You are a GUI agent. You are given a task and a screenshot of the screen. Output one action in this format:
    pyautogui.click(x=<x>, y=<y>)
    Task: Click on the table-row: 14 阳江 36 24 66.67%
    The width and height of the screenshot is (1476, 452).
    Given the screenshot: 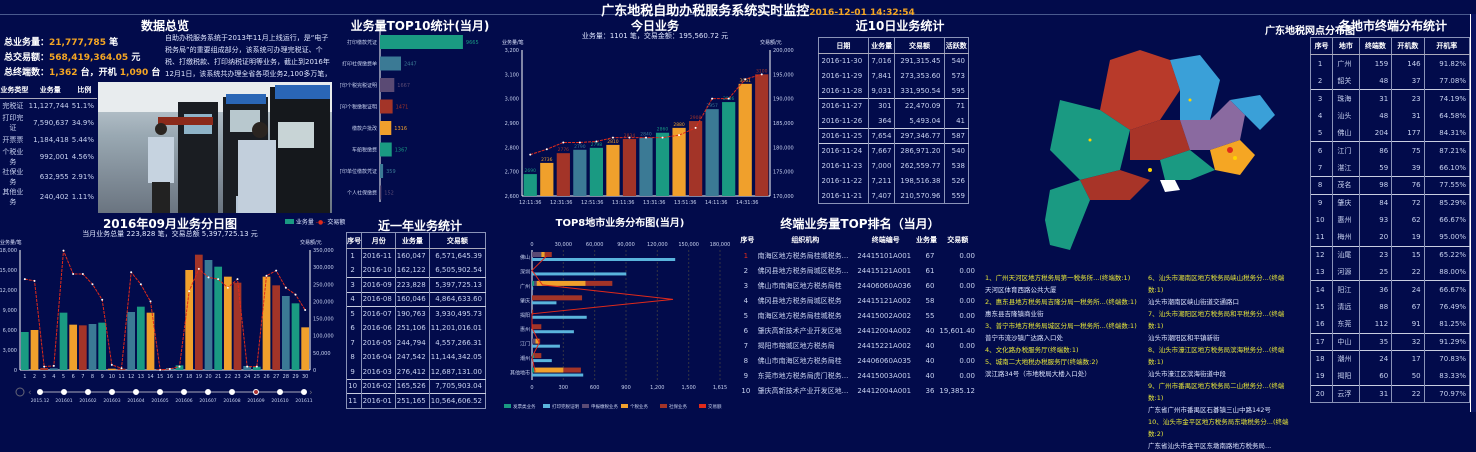 What is the action you would take?
    pyautogui.click(x=1389, y=289)
    